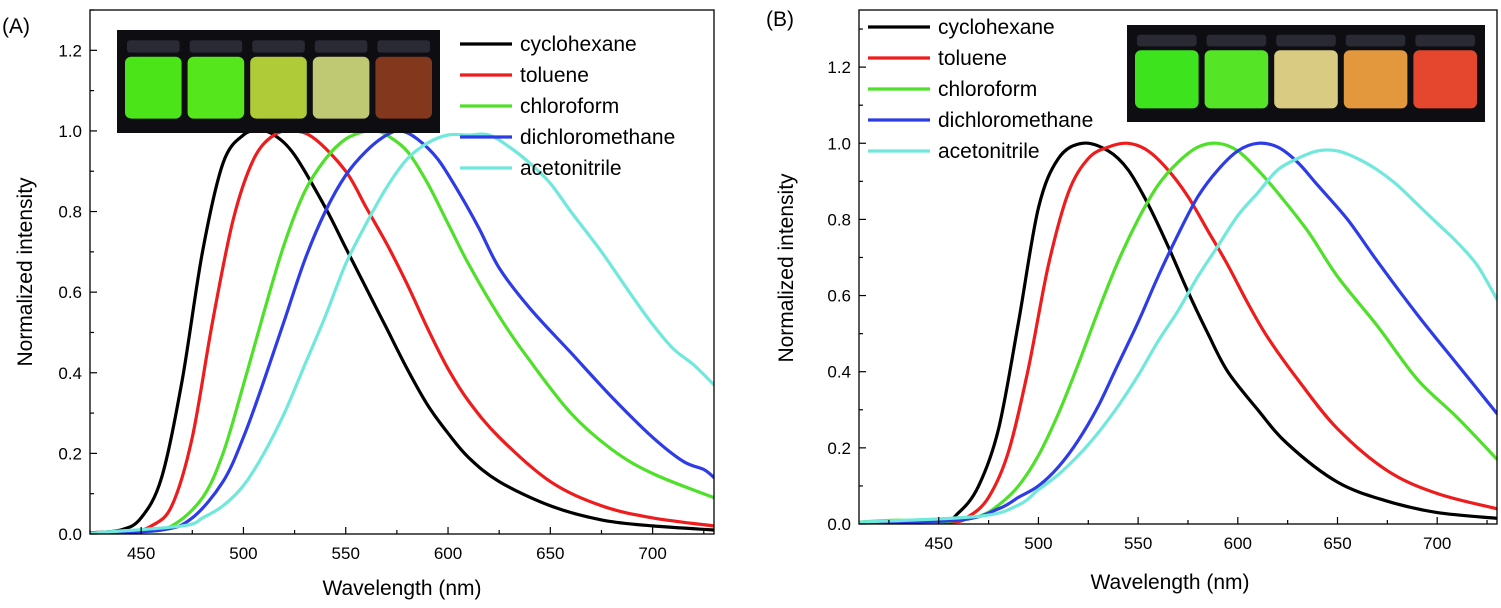 The image size is (1501, 608). What do you see at coordinates (780, 19) in the screenshot?
I see `panel-label: (B)` at bounding box center [780, 19].